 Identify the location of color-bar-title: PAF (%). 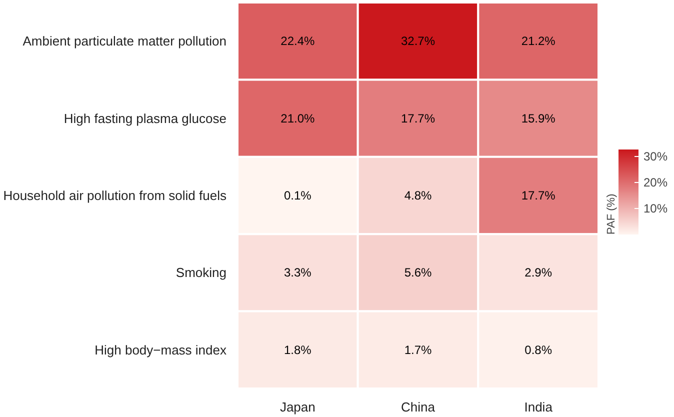
(612, 214).